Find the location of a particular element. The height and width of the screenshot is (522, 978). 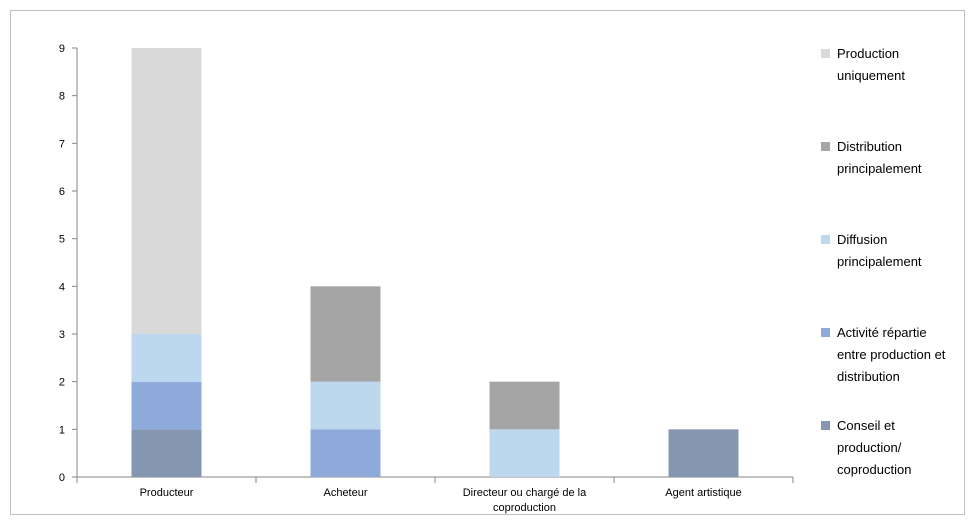

legend-label: Production uniquement is located at coordinates (871, 64).